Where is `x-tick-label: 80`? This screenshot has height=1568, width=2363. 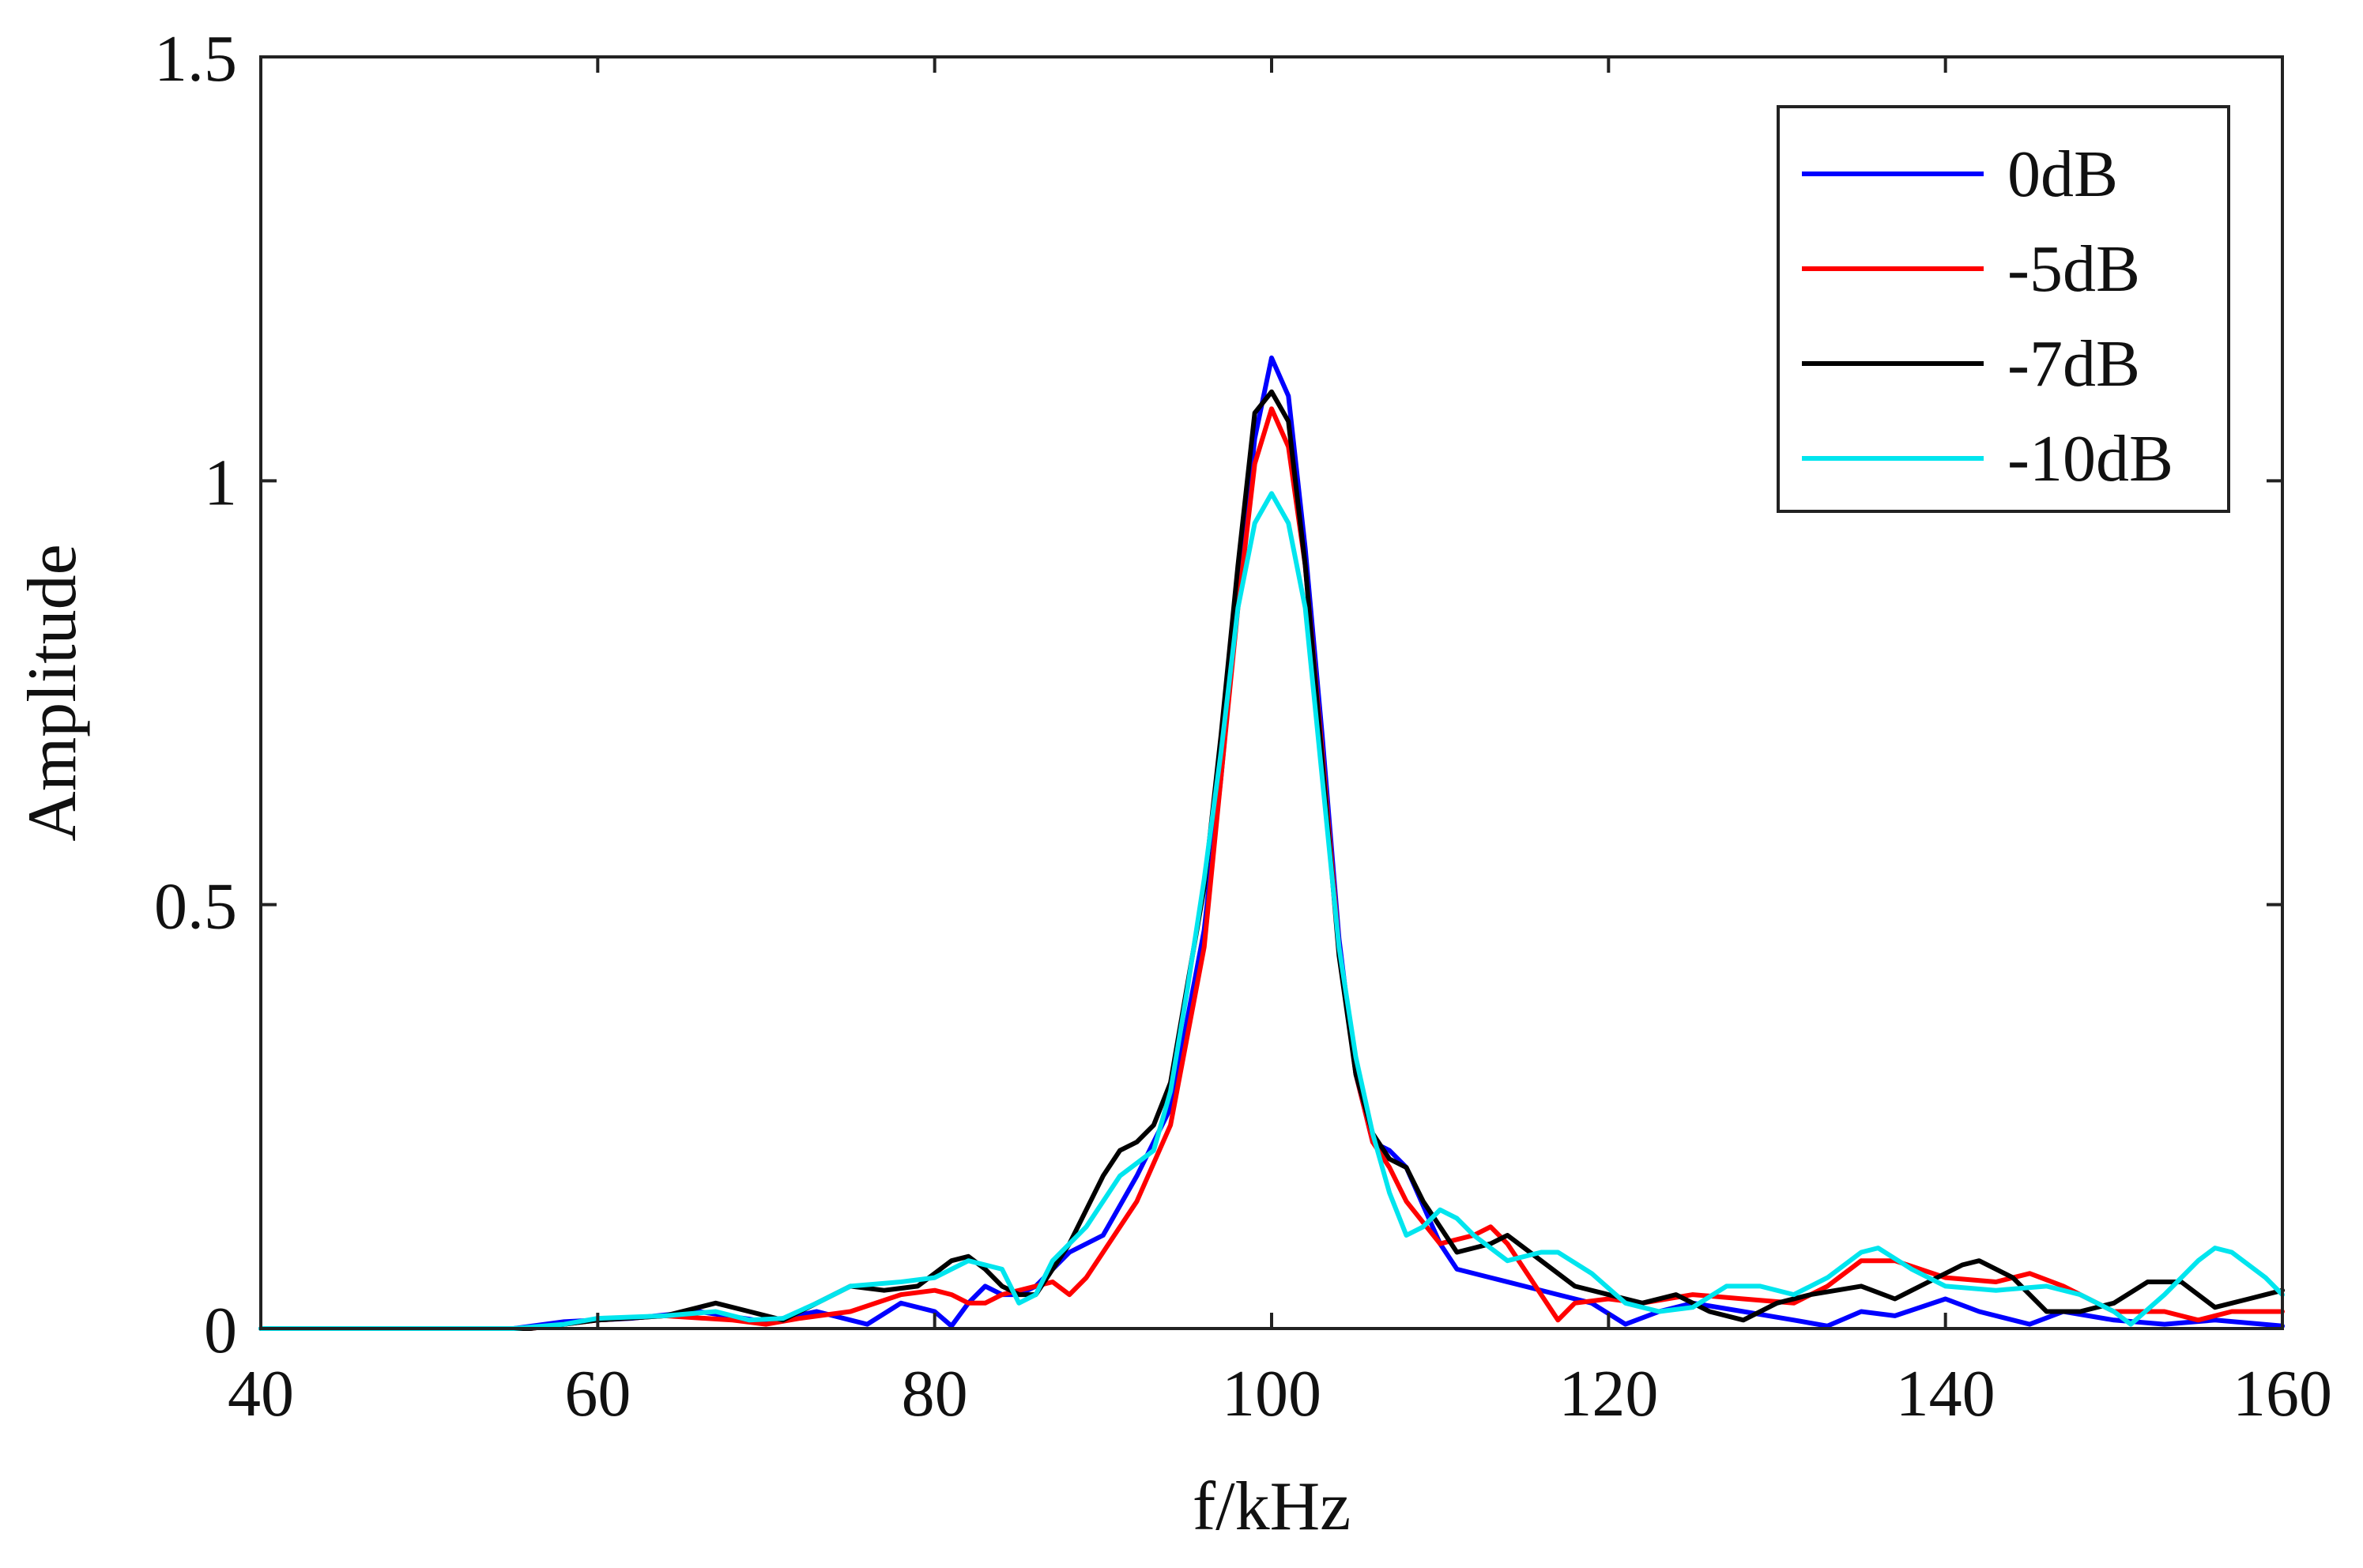 x-tick-label: 80 is located at coordinates (935, 1393).